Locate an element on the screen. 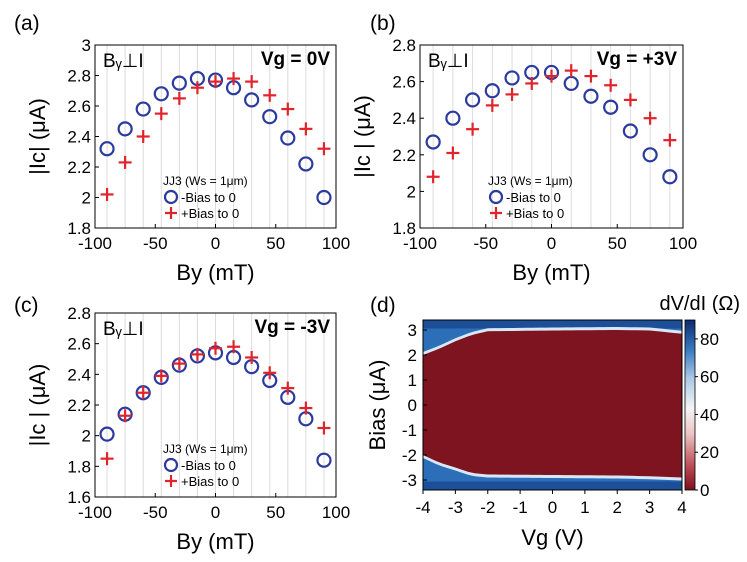 This screenshot has height=562, width=747. gate-voltage-label: Vg = +3V is located at coordinates (637, 59).